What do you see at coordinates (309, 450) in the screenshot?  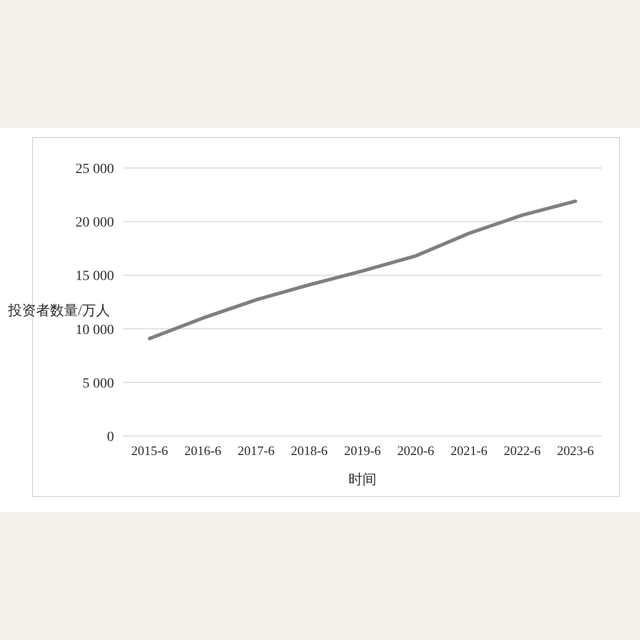 I see `x-tick-label: 2018-6` at bounding box center [309, 450].